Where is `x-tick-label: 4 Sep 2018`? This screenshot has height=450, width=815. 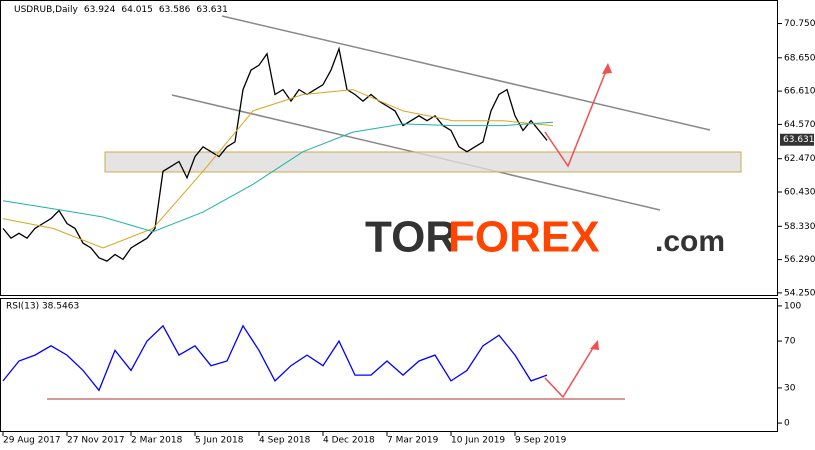 x-tick-label: 4 Sep 2018 is located at coordinates (285, 441).